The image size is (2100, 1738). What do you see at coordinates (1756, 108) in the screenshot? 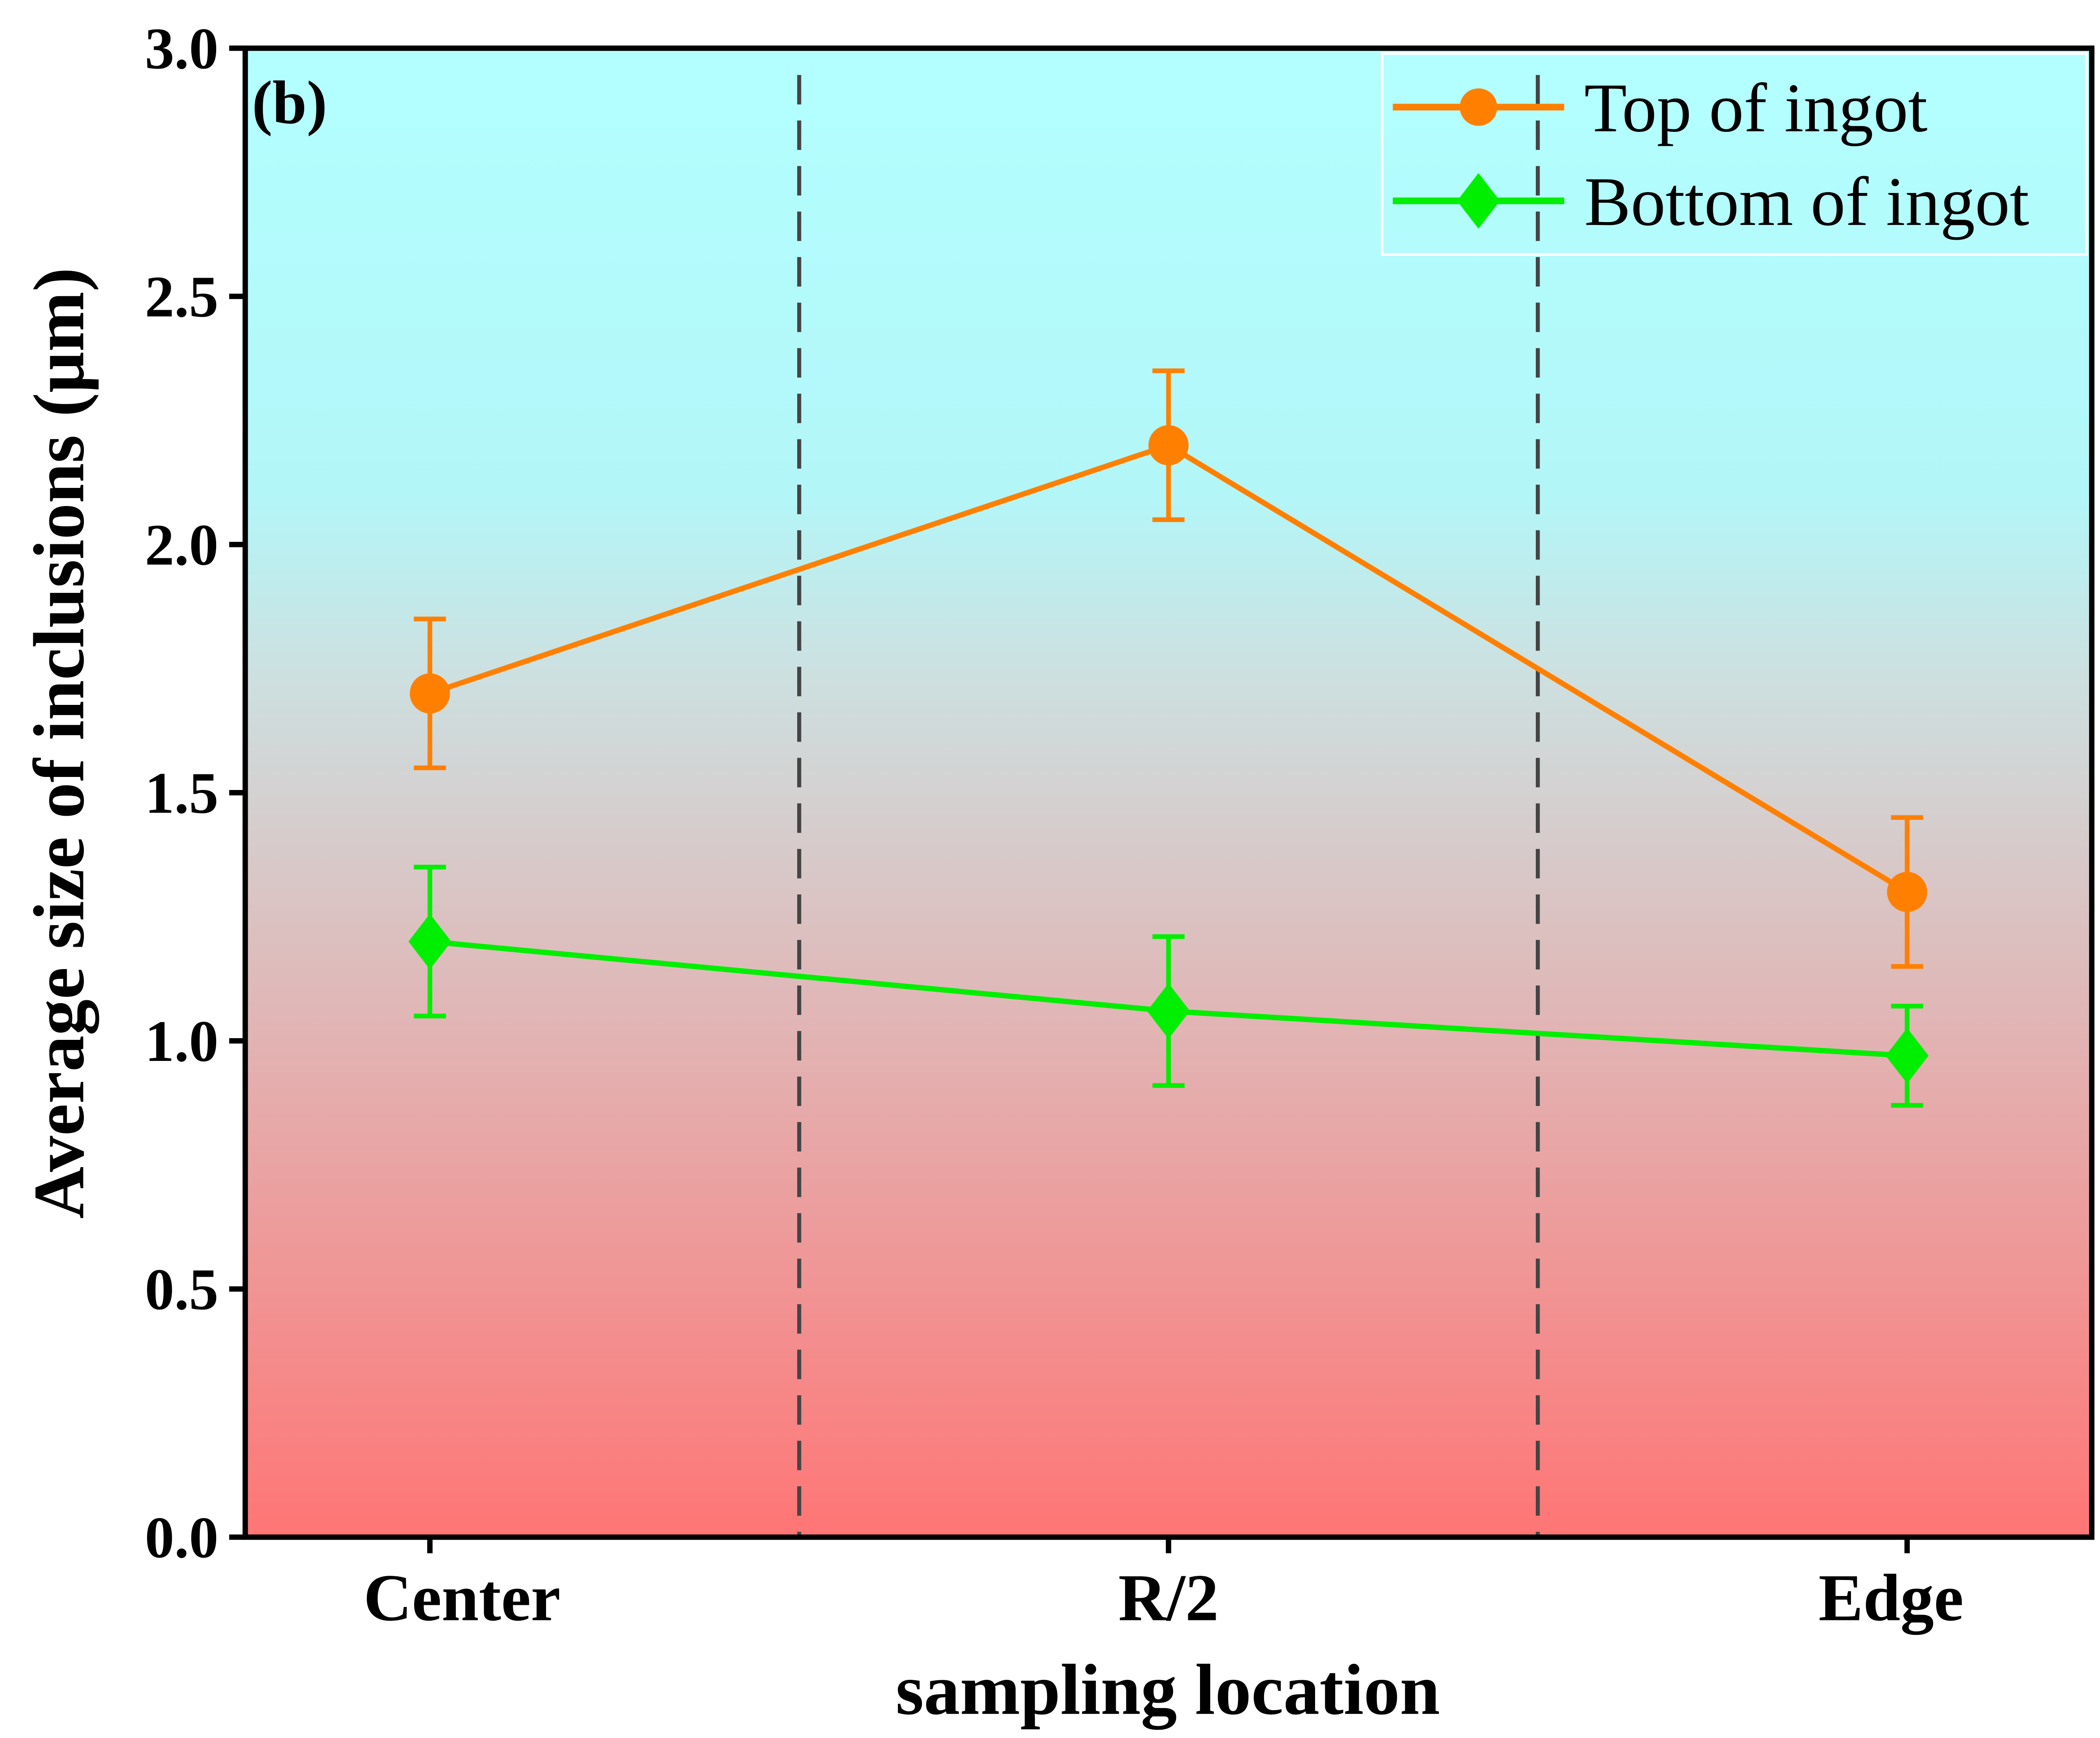
I see `legend-label: Top of ingot` at bounding box center [1756, 108].